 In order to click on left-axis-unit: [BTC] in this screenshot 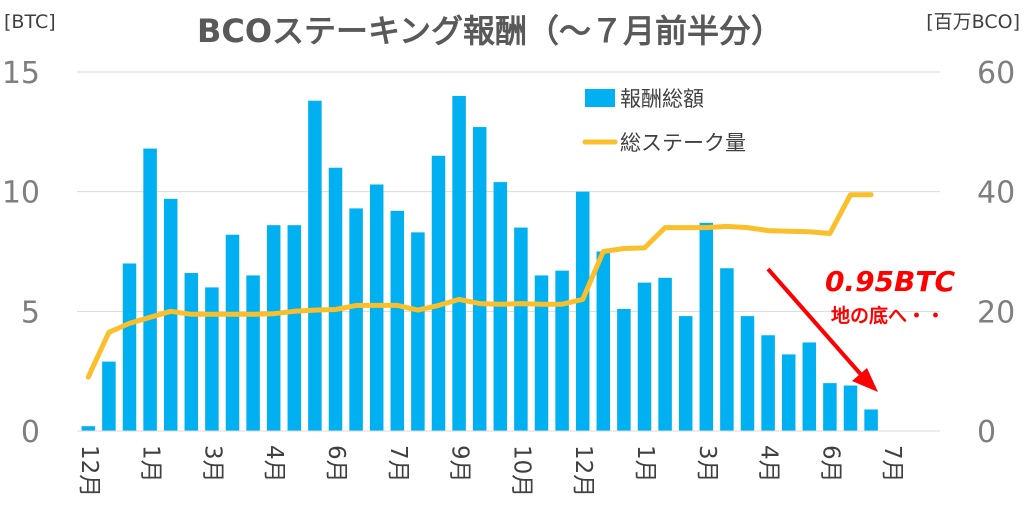, I will do `click(30, 22)`.